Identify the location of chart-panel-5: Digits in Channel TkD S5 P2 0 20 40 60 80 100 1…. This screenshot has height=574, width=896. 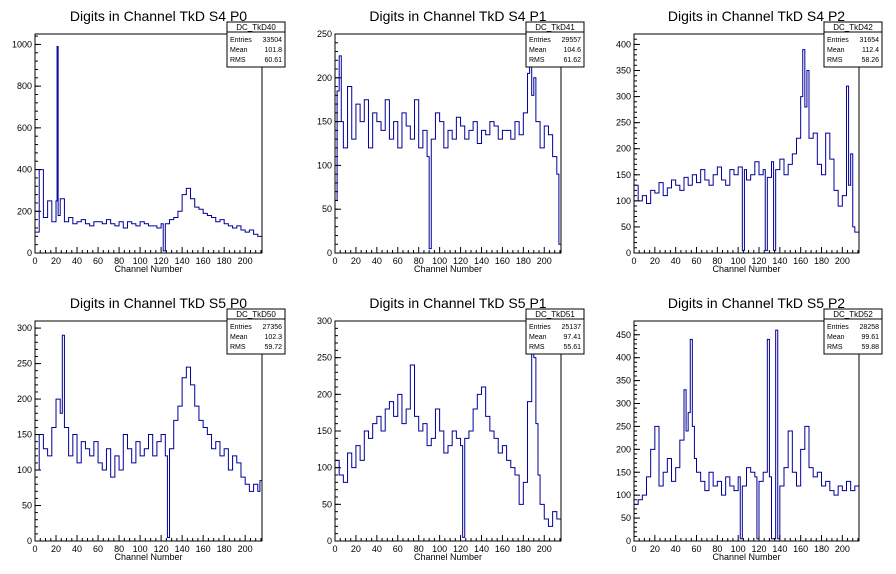
(749, 428).